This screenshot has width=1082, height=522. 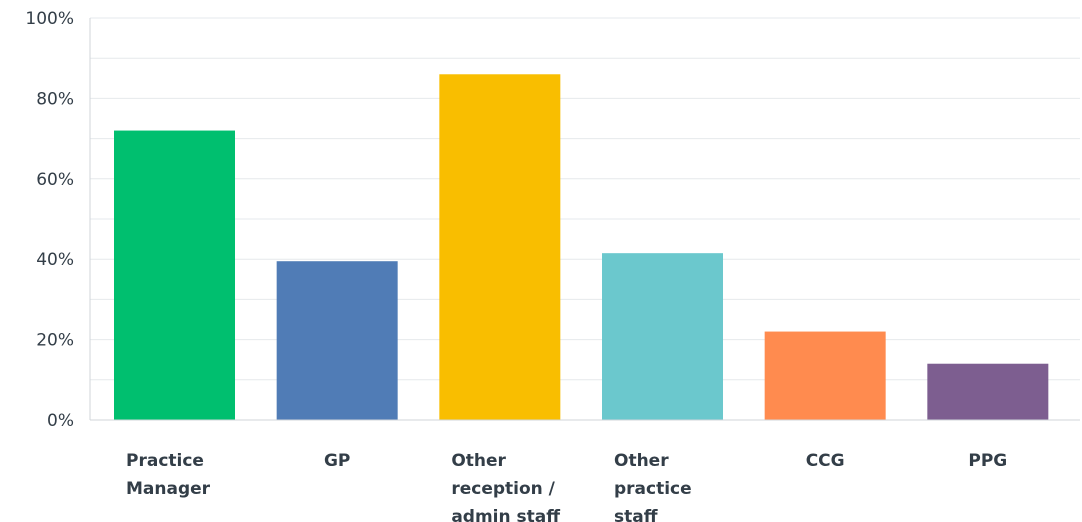 What do you see at coordinates (825, 461) in the screenshot?
I see `x-category-label: CCG` at bounding box center [825, 461].